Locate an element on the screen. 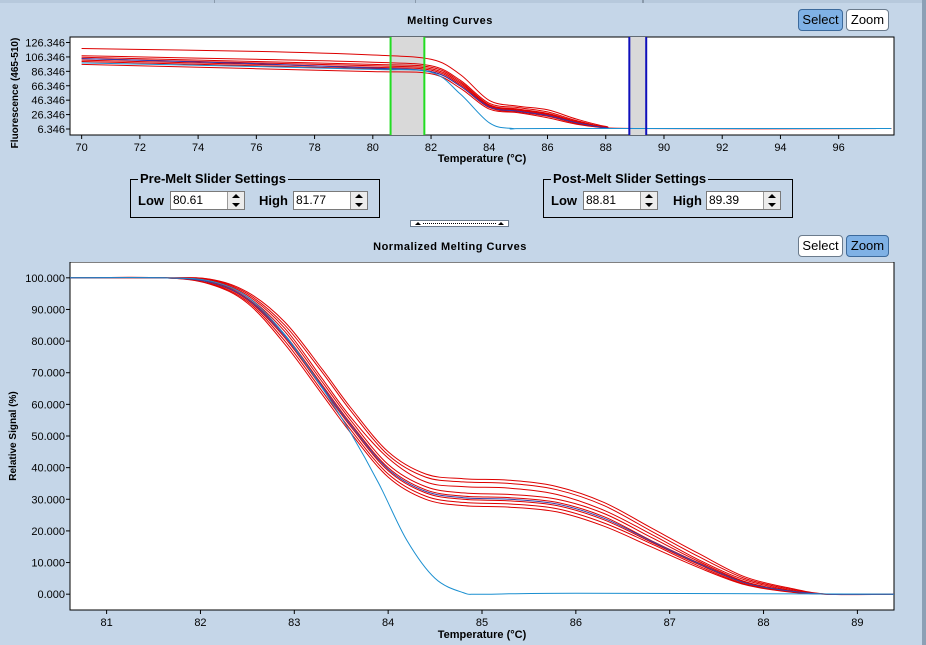 The height and width of the screenshot is (645, 926). post-melt-high-spinner: 89.39 is located at coordinates (743, 200).